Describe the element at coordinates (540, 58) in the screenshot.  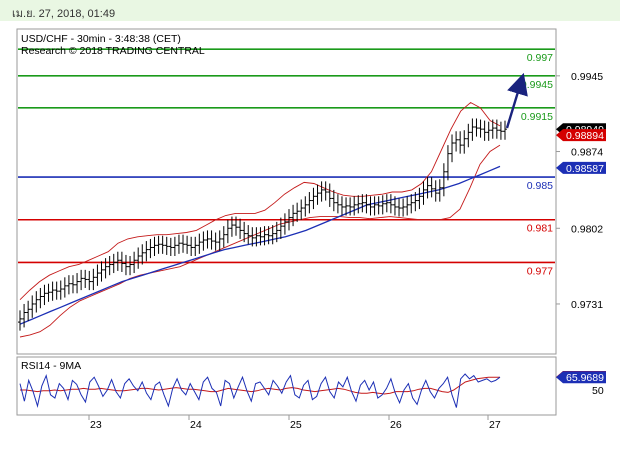
I see `level-label-0: 0.997` at that location.